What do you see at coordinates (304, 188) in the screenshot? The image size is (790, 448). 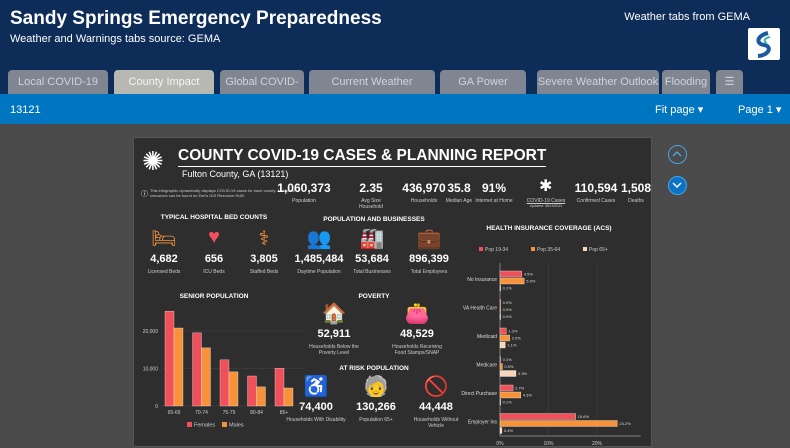 I see `stat-value: 1,060,373` at bounding box center [304, 188].